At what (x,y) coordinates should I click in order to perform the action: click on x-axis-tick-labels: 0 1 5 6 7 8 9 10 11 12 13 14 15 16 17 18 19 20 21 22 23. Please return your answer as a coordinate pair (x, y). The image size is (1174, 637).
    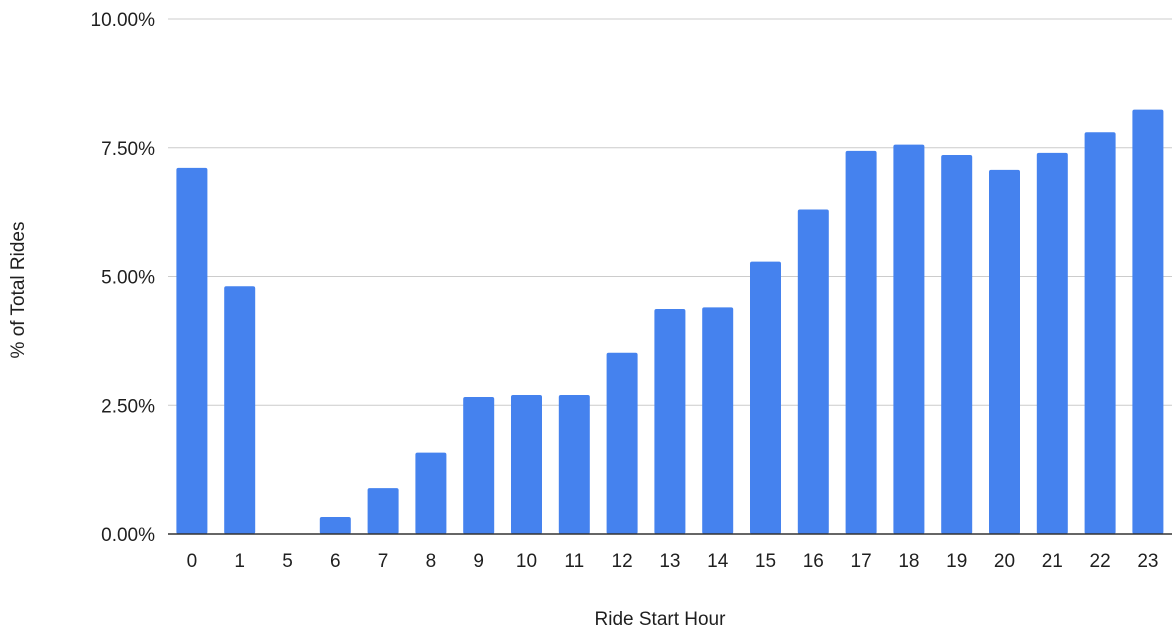
    Looking at the image, I should click on (673, 561).